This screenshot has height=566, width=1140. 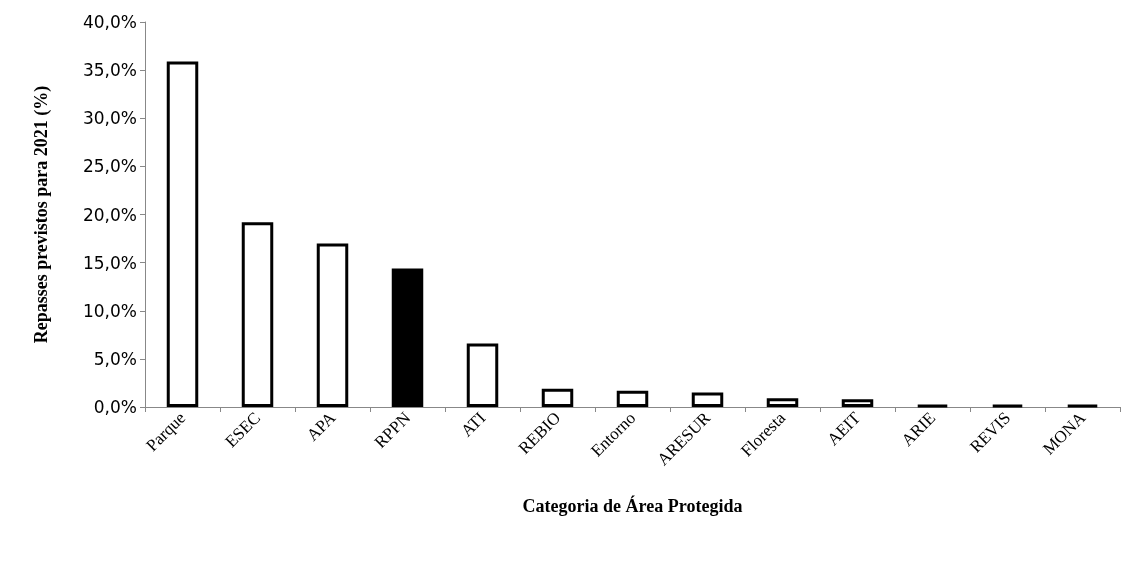 I want to click on y-tick-label: 0,0%, so click(x=115, y=407).